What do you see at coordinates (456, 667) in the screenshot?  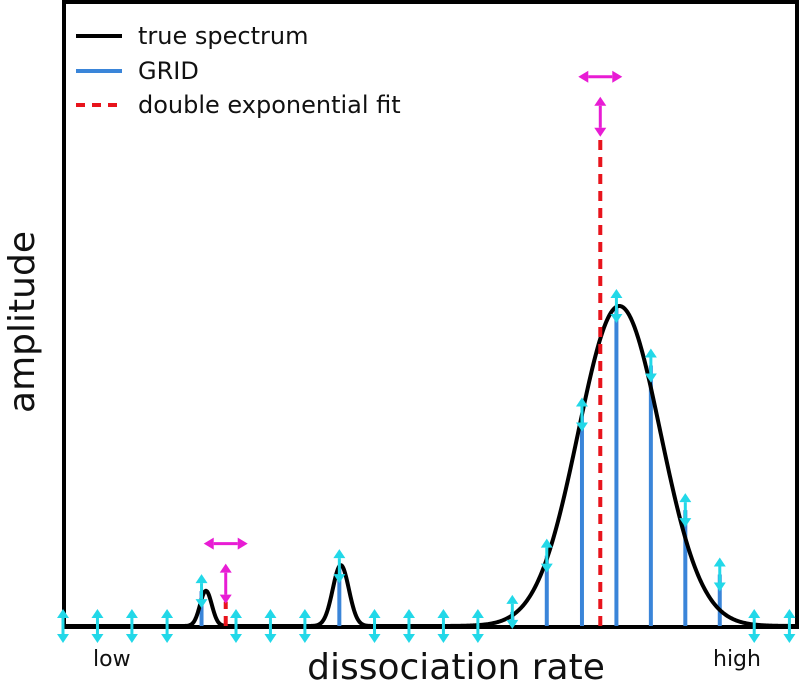 I see `x-axis-label: dissociation rate` at bounding box center [456, 667].